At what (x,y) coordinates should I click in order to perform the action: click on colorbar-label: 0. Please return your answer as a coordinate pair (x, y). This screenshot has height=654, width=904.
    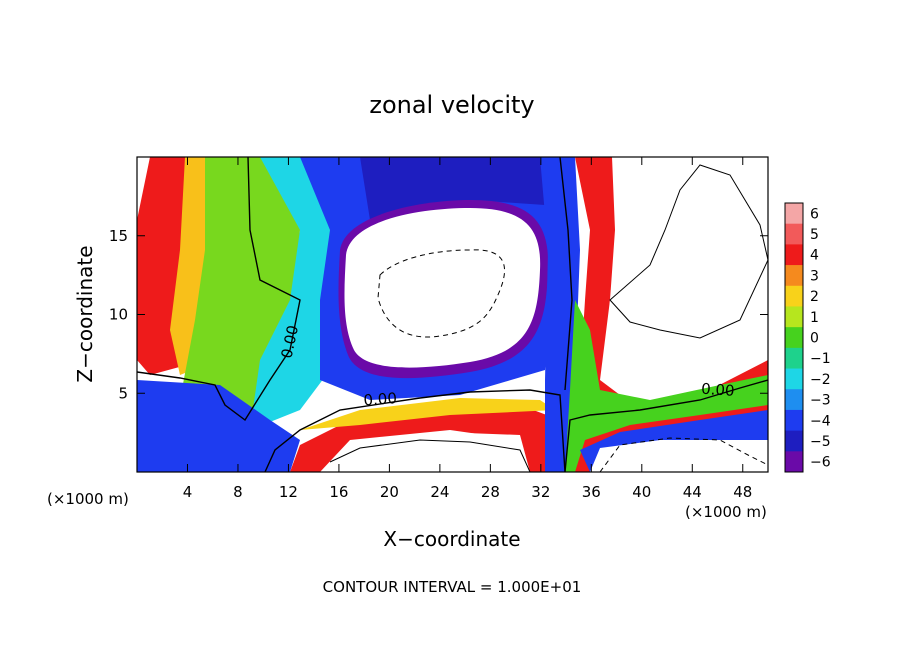
    Looking at the image, I should click on (814, 339).